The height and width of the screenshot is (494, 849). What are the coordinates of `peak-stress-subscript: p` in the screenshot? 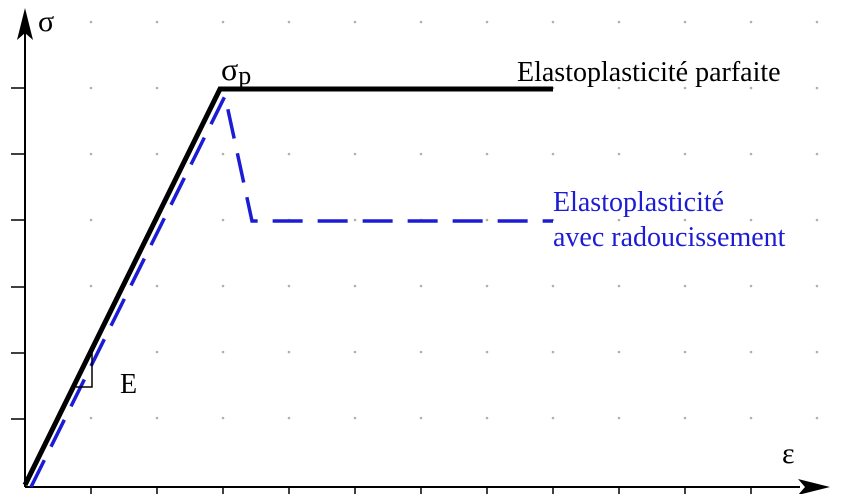 It's located at (244, 75).